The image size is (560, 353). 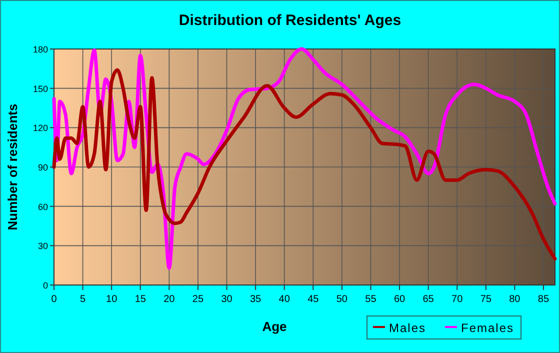 I want to click on x-tick-label: 40, so click(x=284, y=299).